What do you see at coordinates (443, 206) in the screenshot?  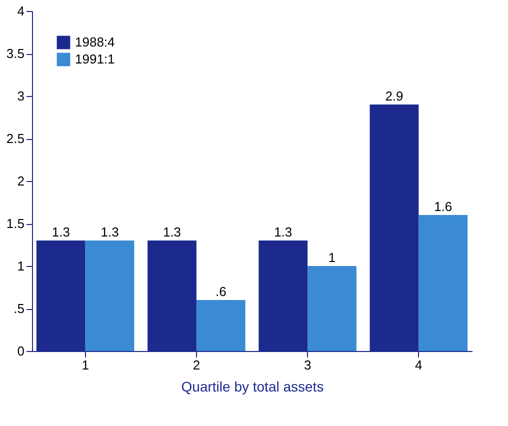 I see `data-label: 1.6` at bounding box center [443, 206].